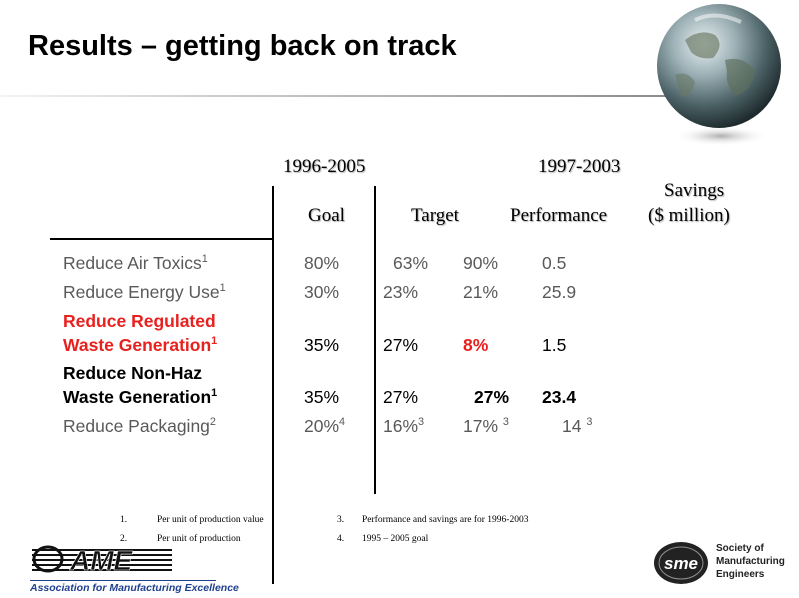  I want to click on range-header-left: 1996-2005, so click(324, 166).